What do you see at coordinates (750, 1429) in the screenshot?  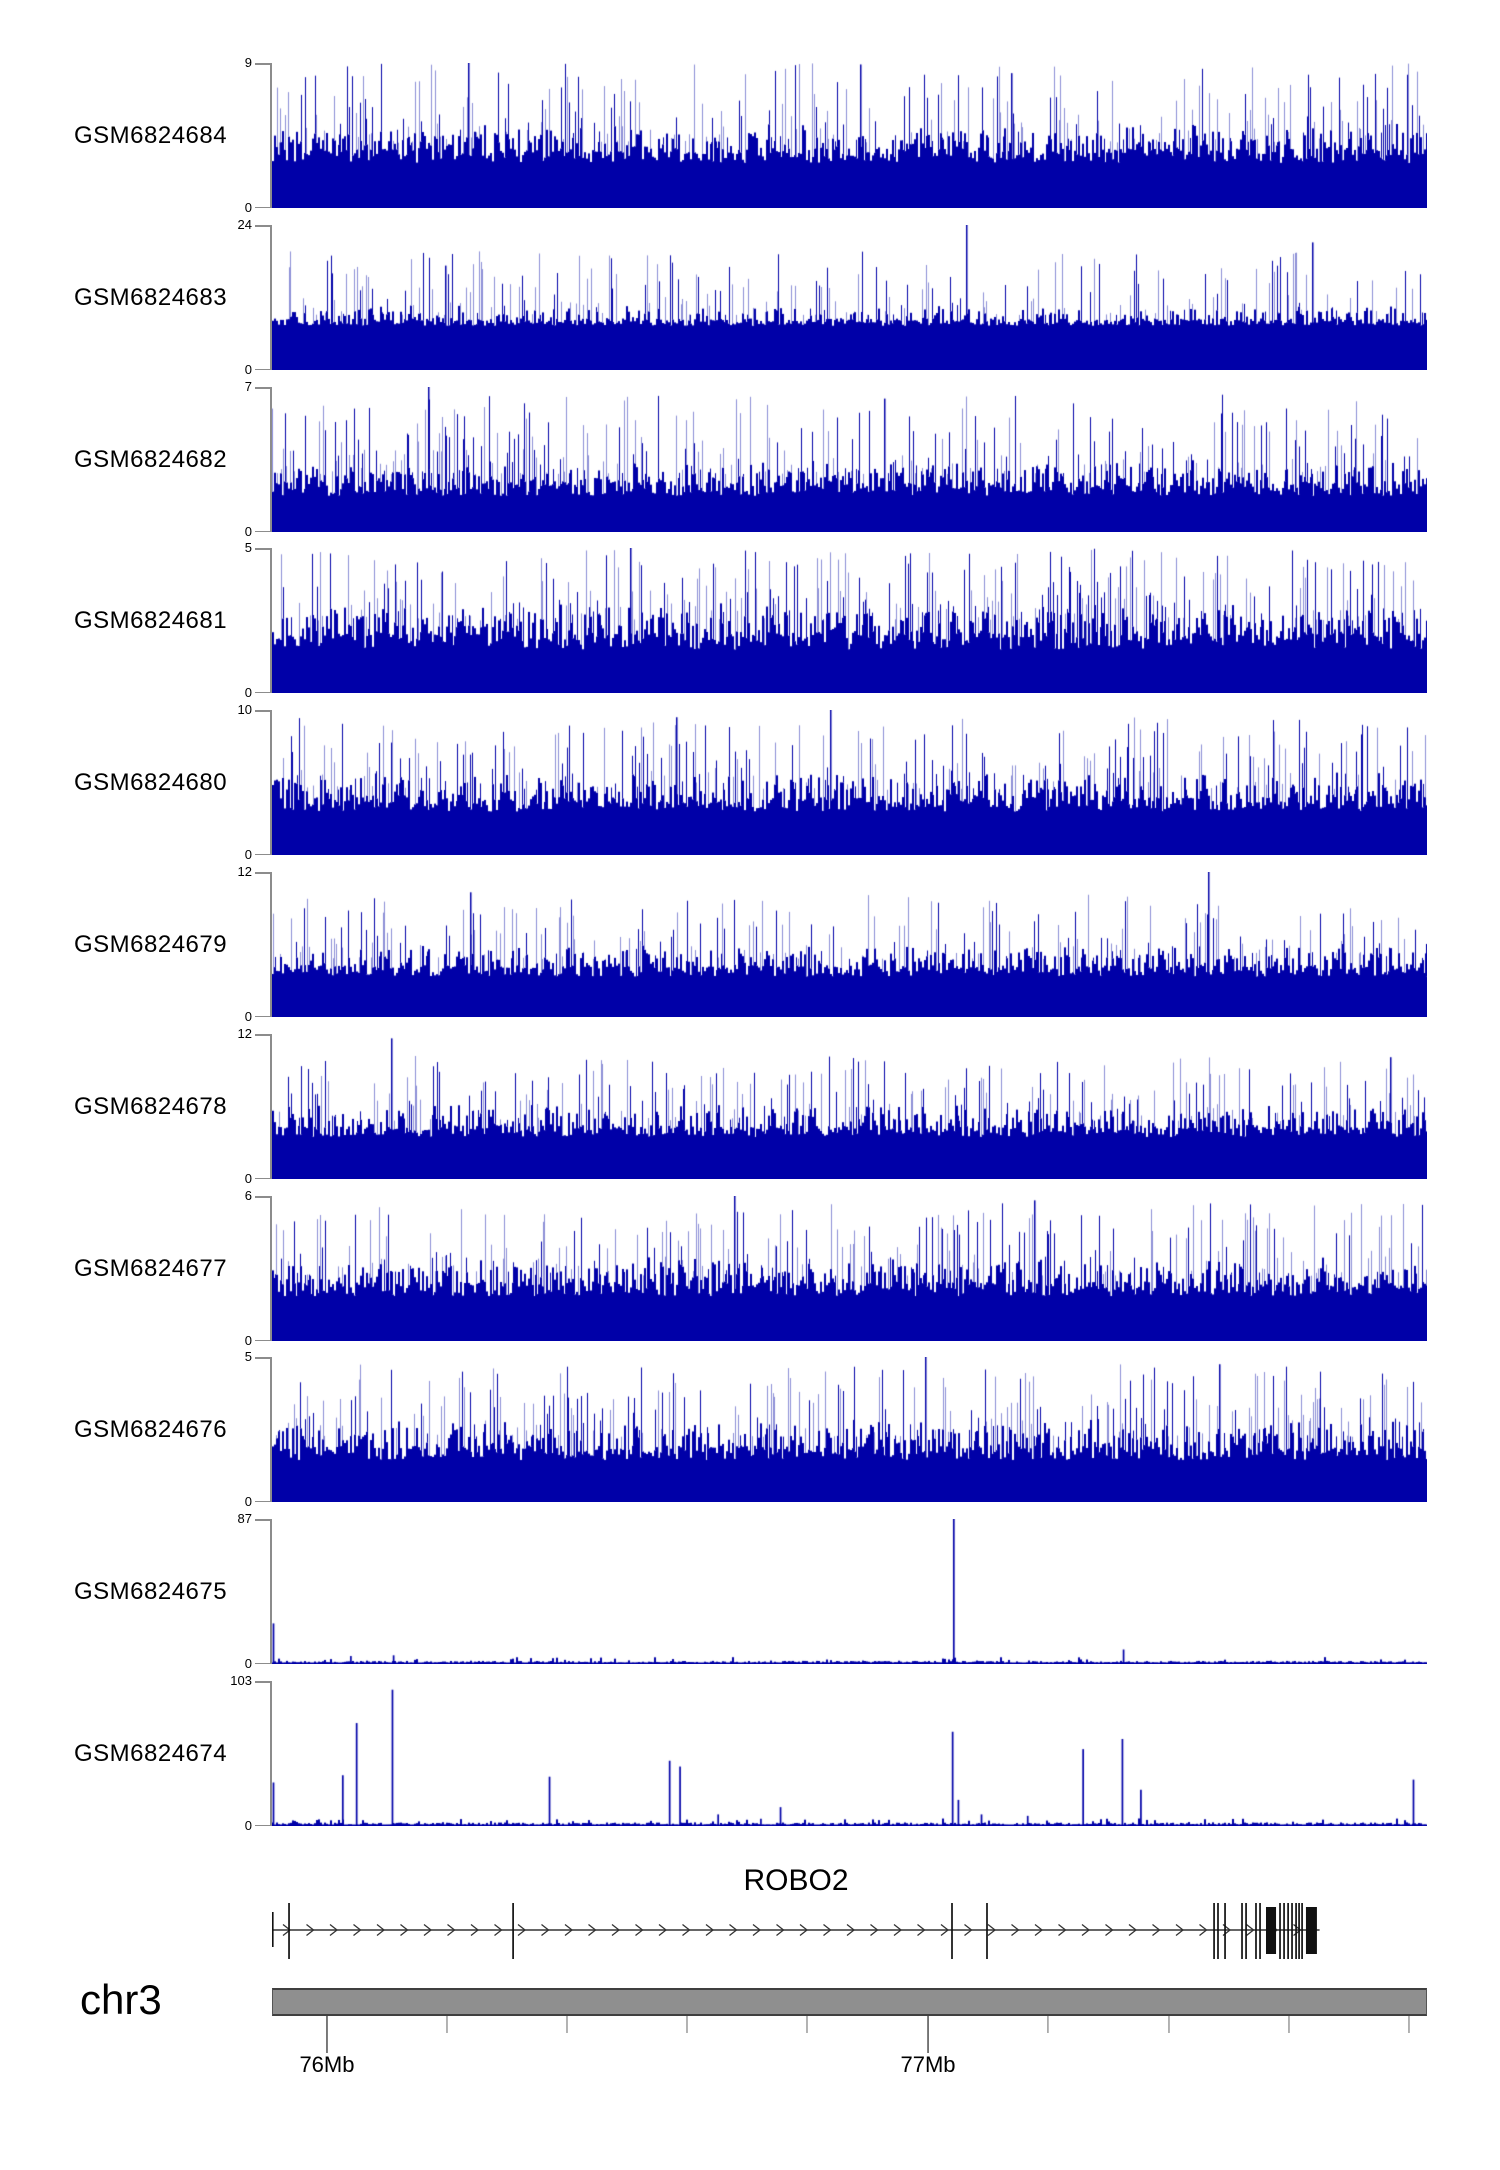 I see `coverage-track-row: GSM6824676 5 0` at bounding box center [750, 1429].